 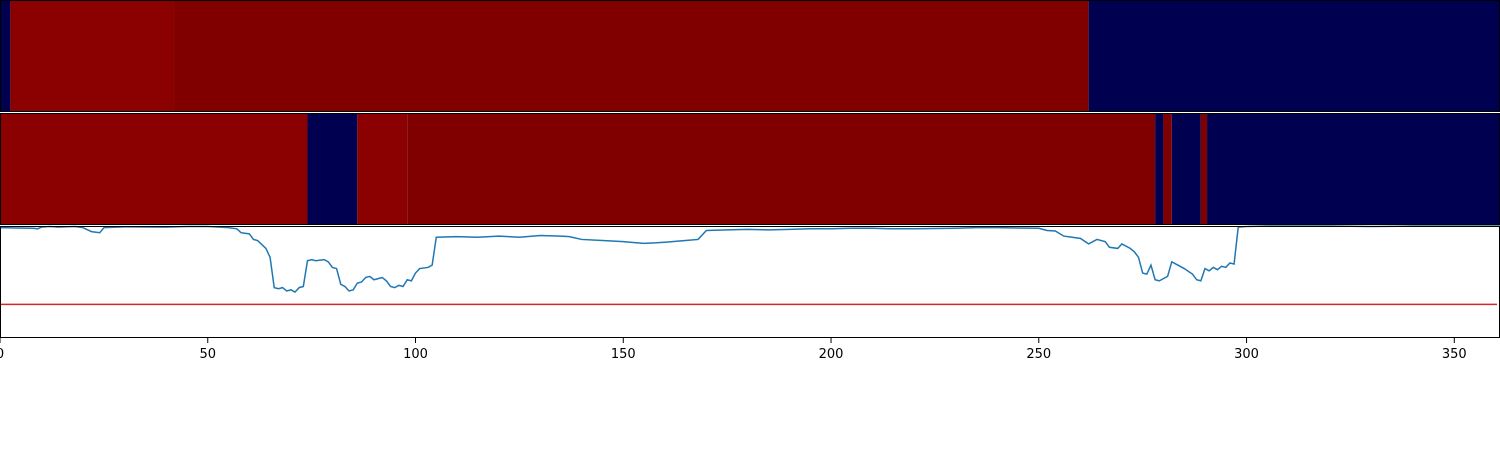 What do you see at coordinates (207, 354) in the screenshot?
I see `x-tick-label: 50` at bounding box center [207, 354].